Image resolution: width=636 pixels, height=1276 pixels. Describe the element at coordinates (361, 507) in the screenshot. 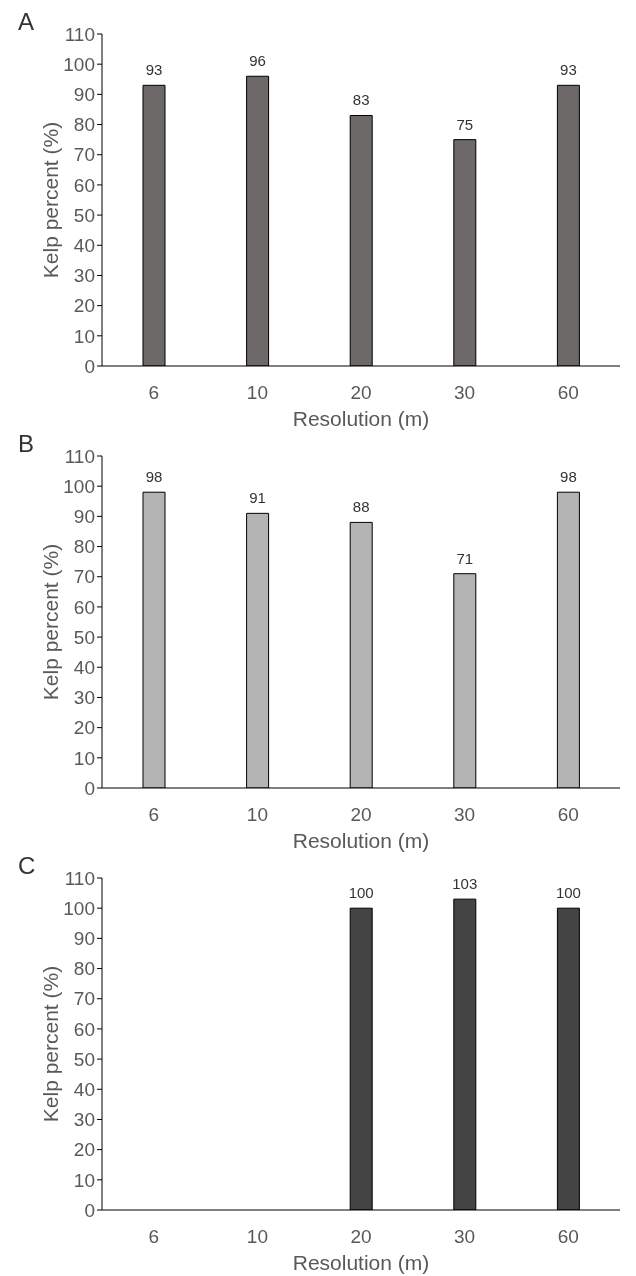

I see `data-label: 88` at that location.